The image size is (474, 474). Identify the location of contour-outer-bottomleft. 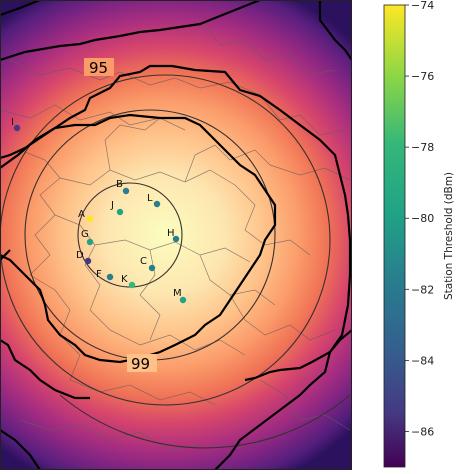
(20, 449).